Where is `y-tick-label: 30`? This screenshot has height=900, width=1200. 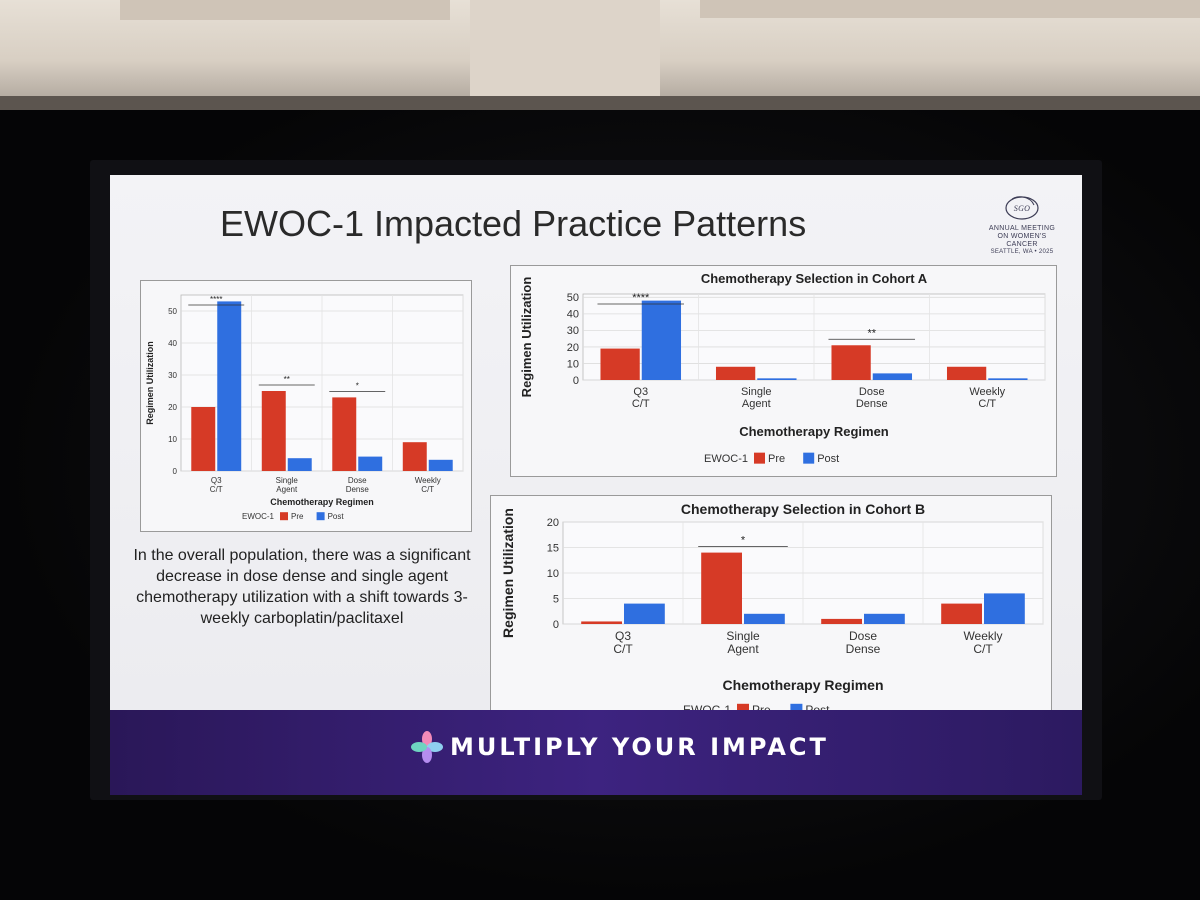
y-tick-label: 30 is located at coordinates (573, 331).